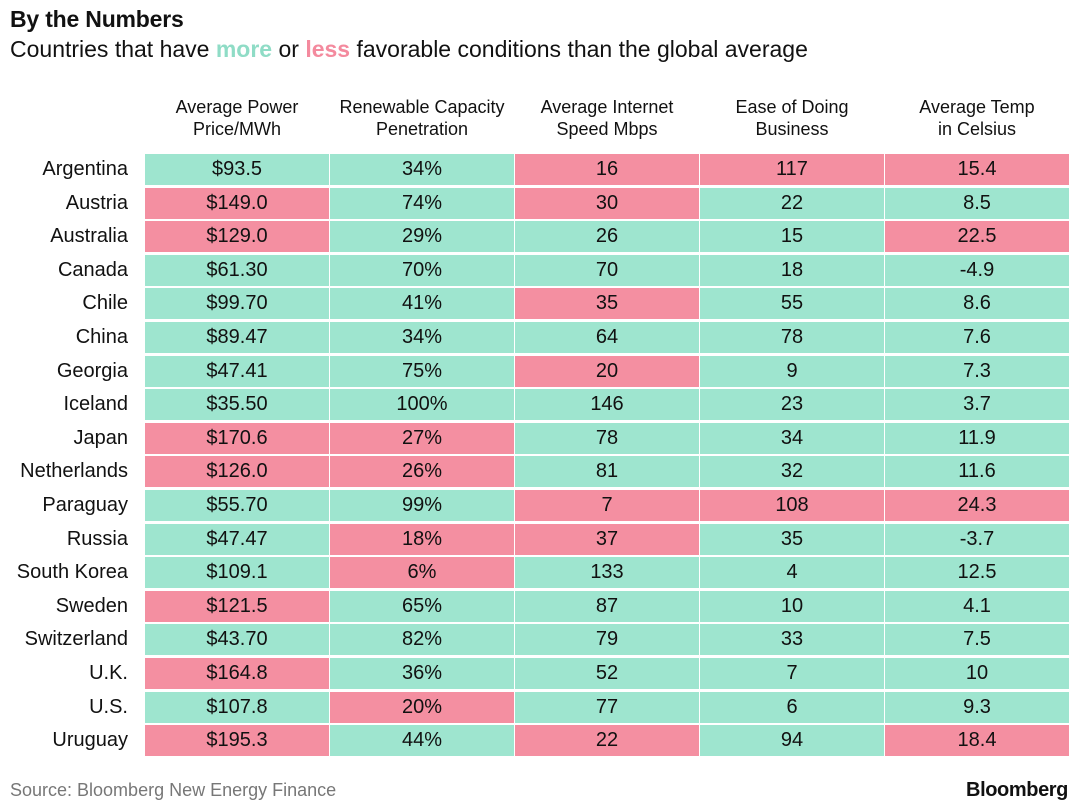  I want to click on table-cell: 44%, so click(422, 740).